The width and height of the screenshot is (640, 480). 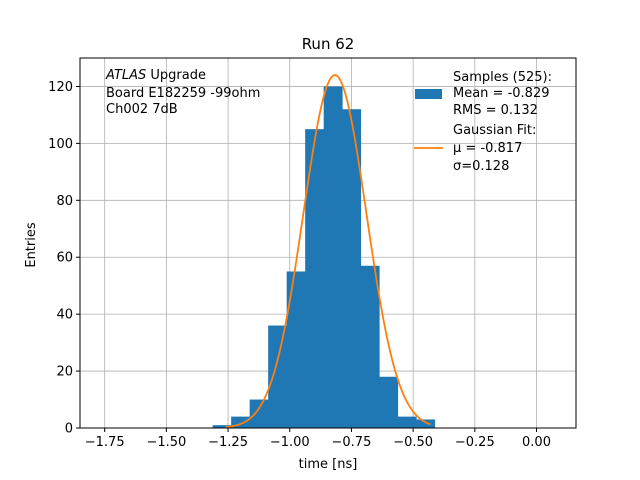 I want to click on annotation-line2: Board E182259 -99ohm, so click(x=183, y=93).